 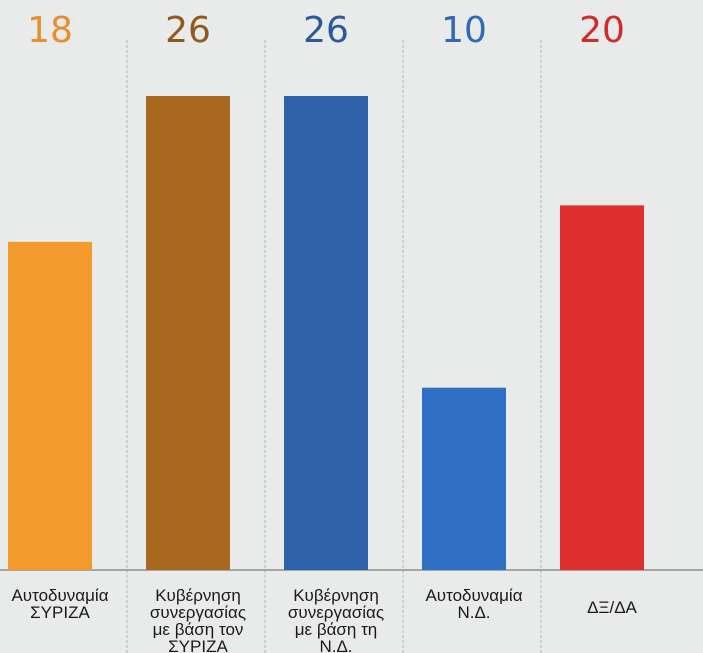 I want to click on value-labels: 18 26 26 10 20, so click(x=326, y=30).